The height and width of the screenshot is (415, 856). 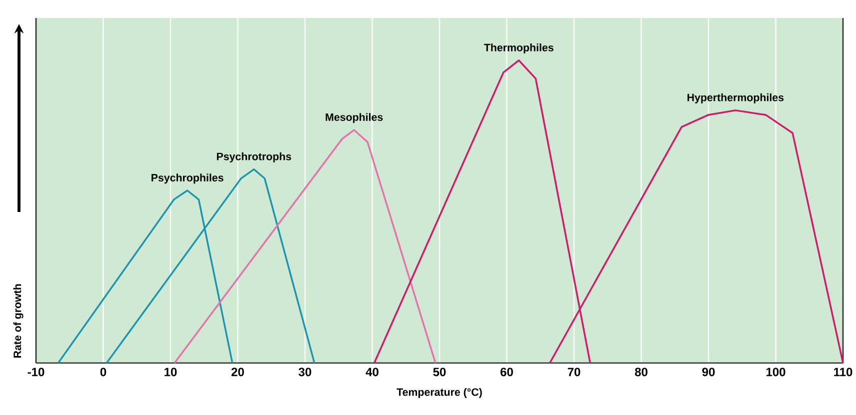 I want to click on series-label: Psychrotrophs, so click(x=254, y=157).